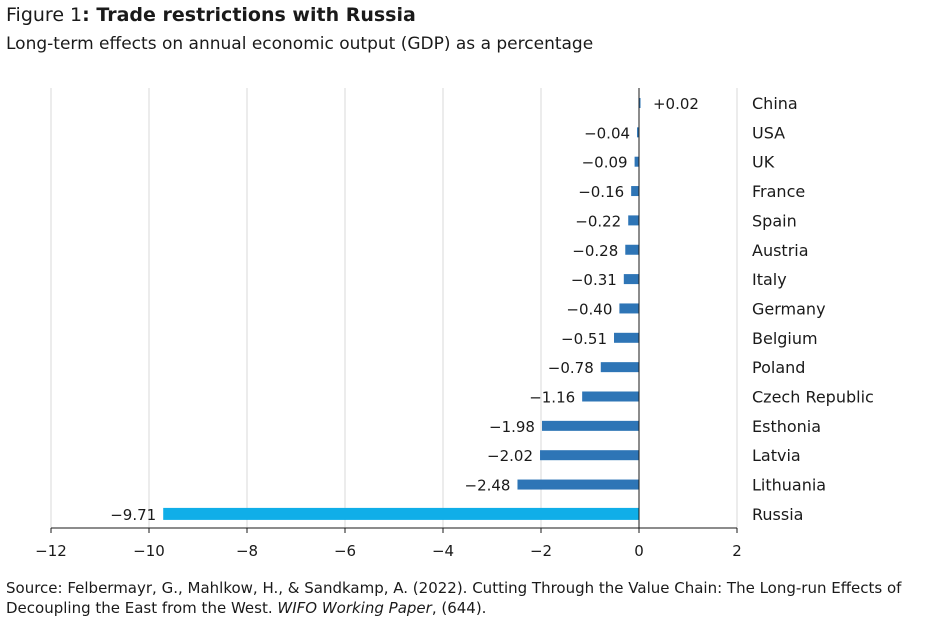  Describe the element at coordinates (607, 133) in the screenshot. I see `value-label: −0.04` at that location.